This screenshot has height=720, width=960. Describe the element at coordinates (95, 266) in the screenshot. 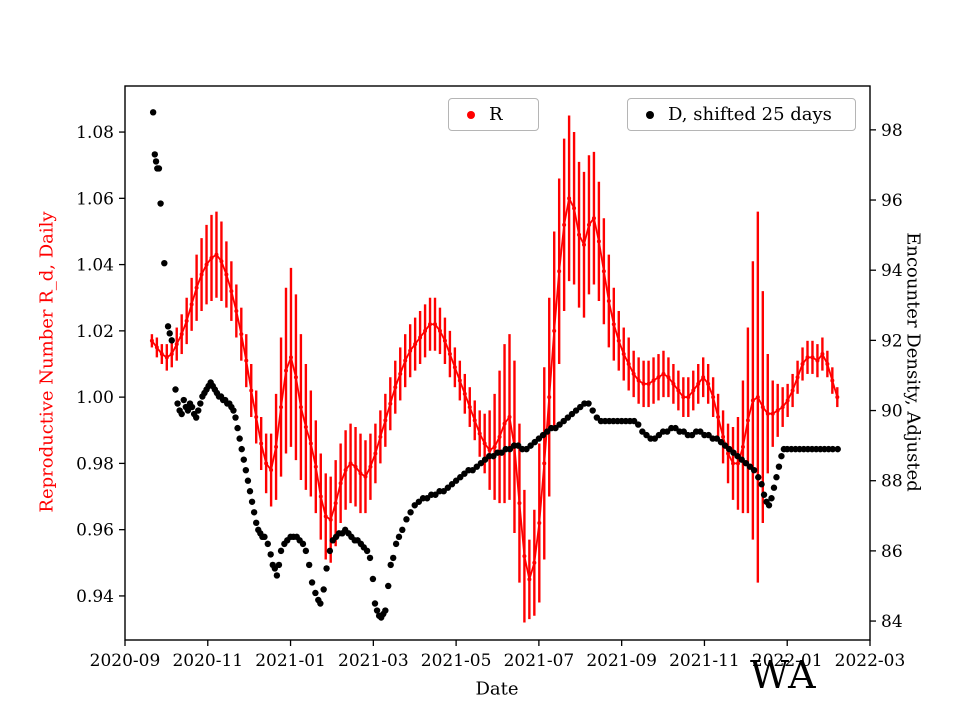

I see `svg-text: 1.04` at that location.